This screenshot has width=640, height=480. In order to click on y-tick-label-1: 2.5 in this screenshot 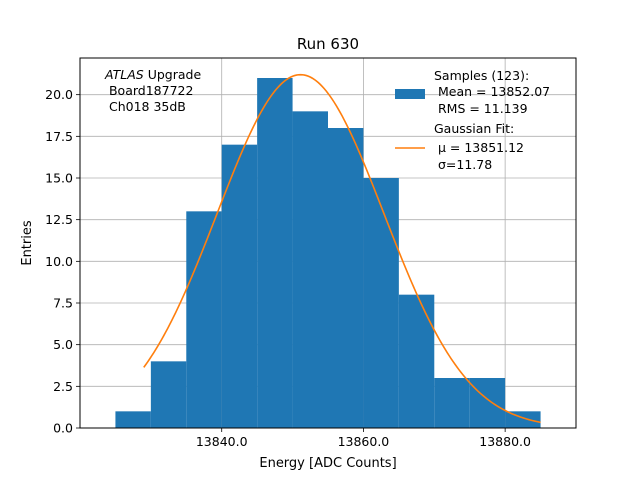, I will do `click(63, 386)`.